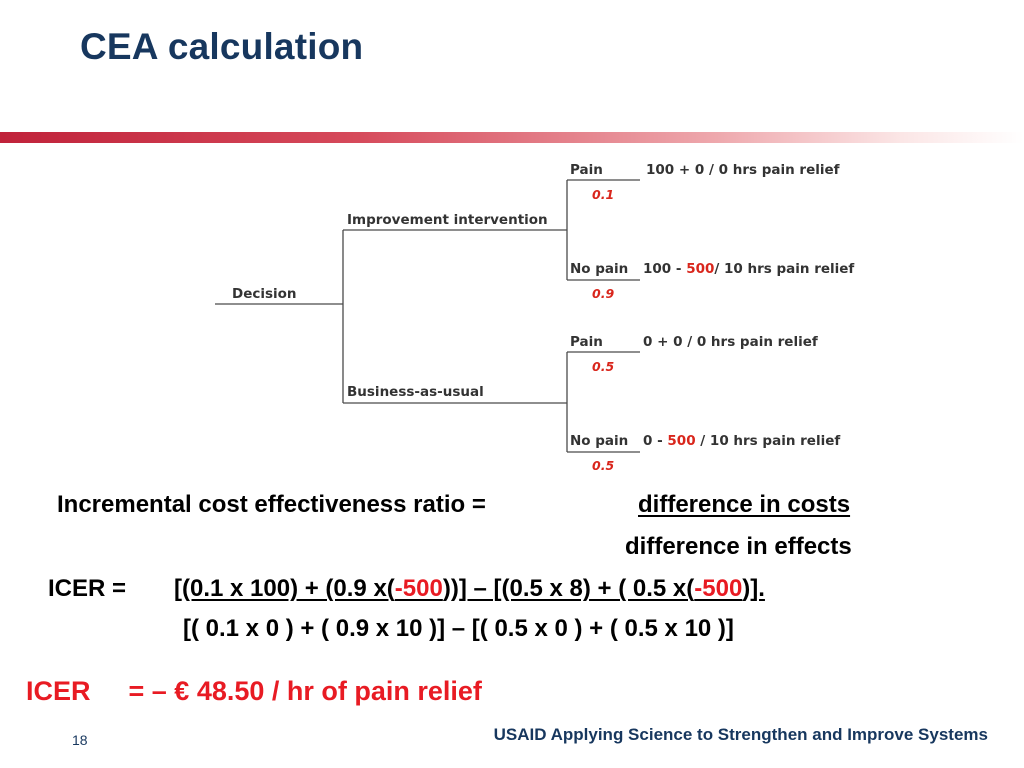 This screenshot has width=1024, height=768. What do you see at coordinates (271, 504) in the screenshot?
I see `formula-lhs: Incremental cost effectiveness ratio =` at bounding box center [271, 504].